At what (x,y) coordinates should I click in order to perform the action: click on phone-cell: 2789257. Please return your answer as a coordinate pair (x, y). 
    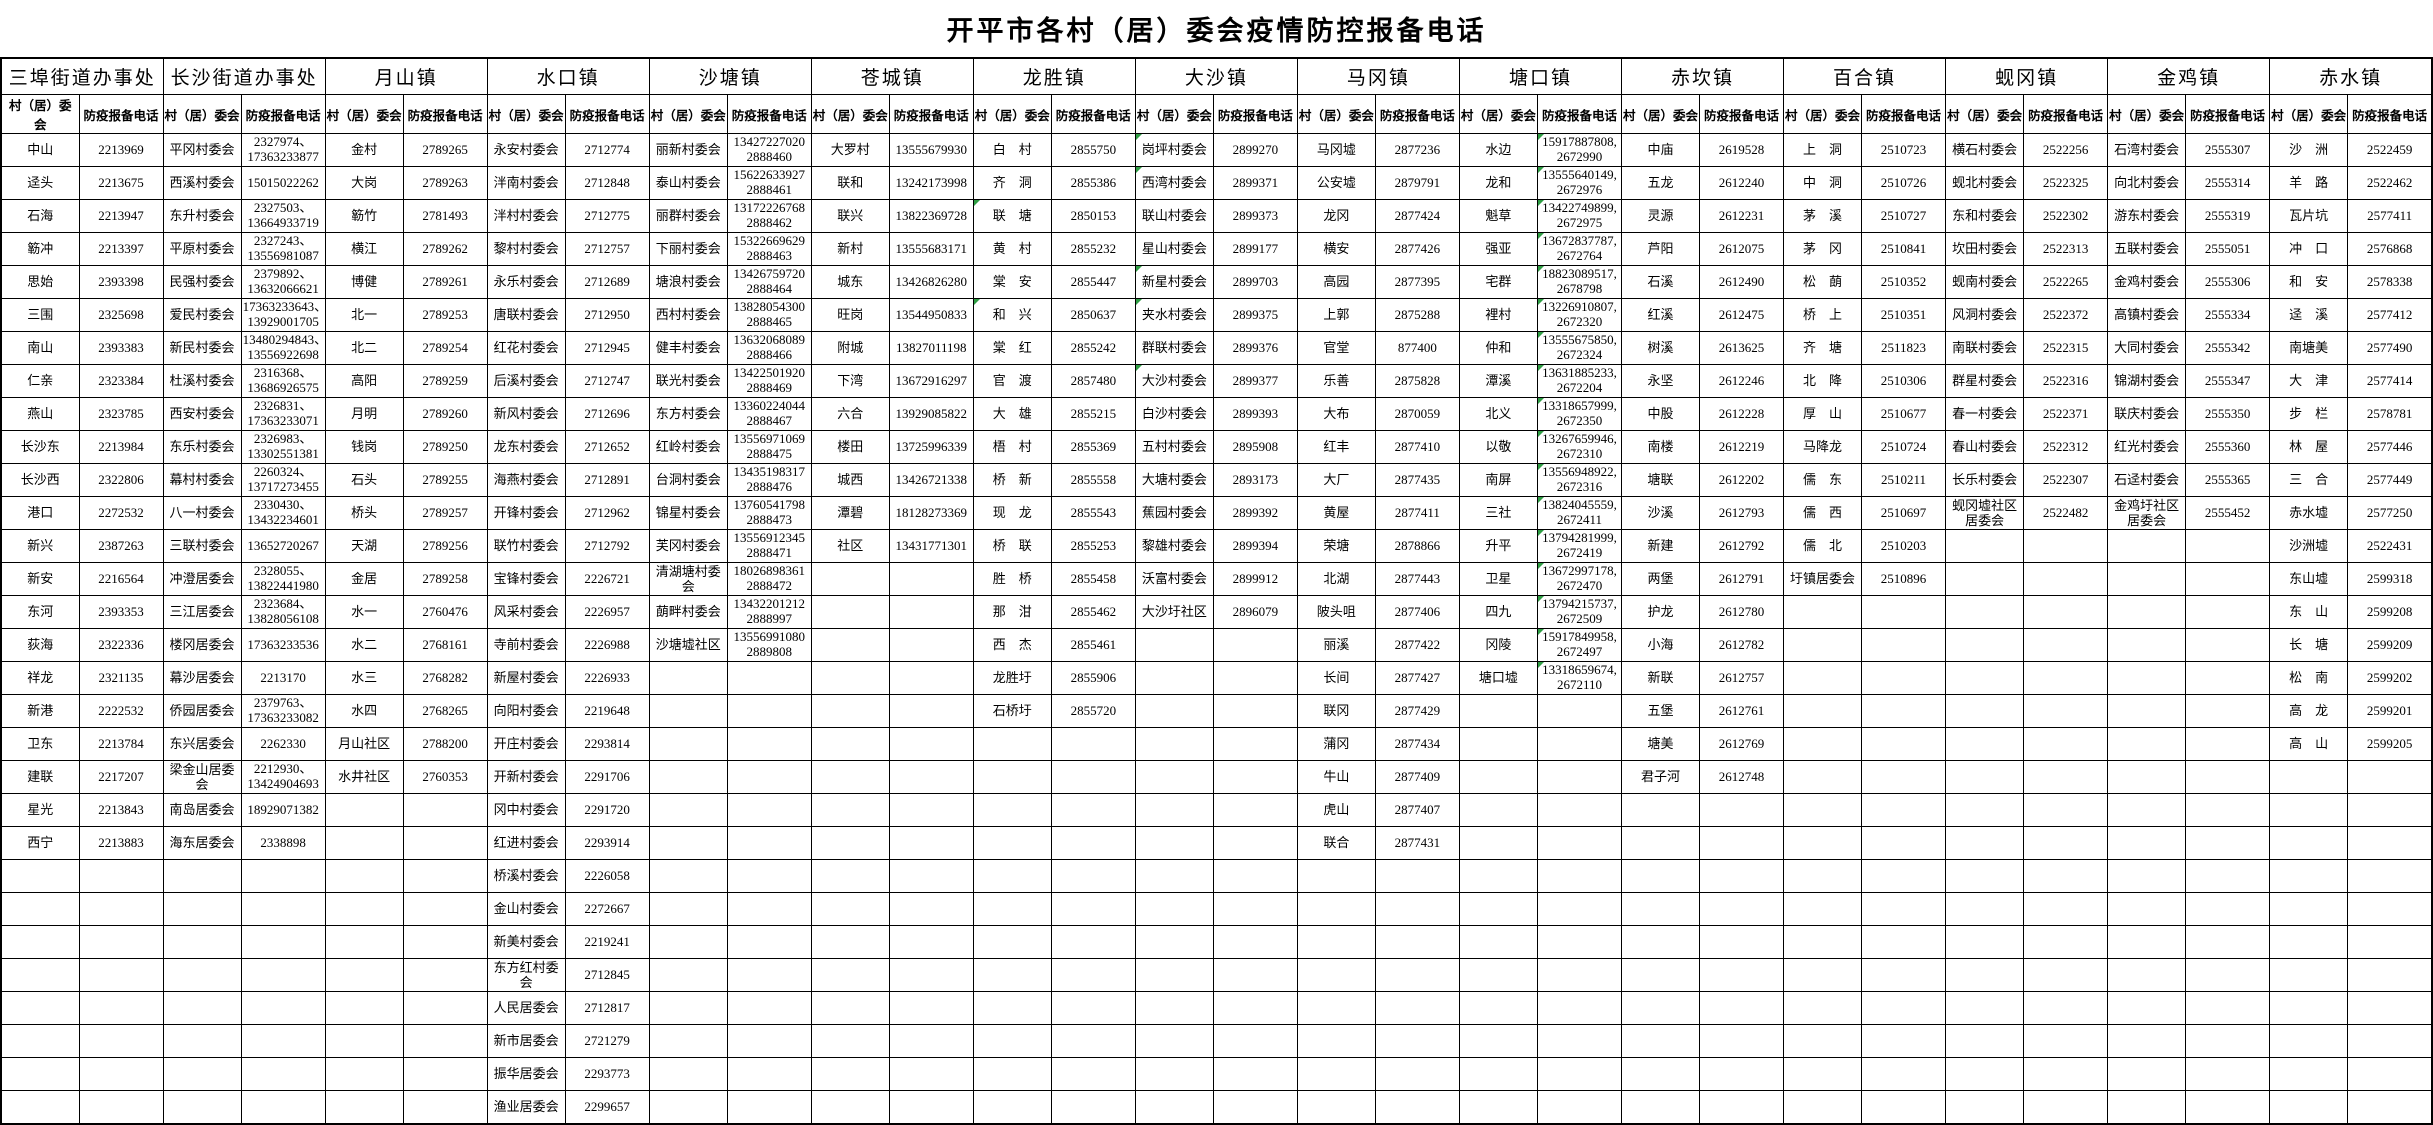
    Looking at the image, I should click on (445, 513).